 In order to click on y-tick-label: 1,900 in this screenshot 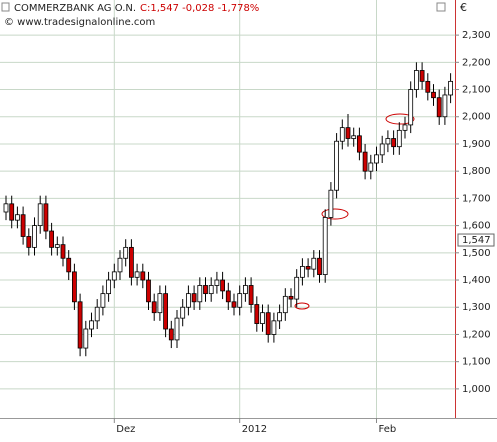, I will do `click(476, 144)`.